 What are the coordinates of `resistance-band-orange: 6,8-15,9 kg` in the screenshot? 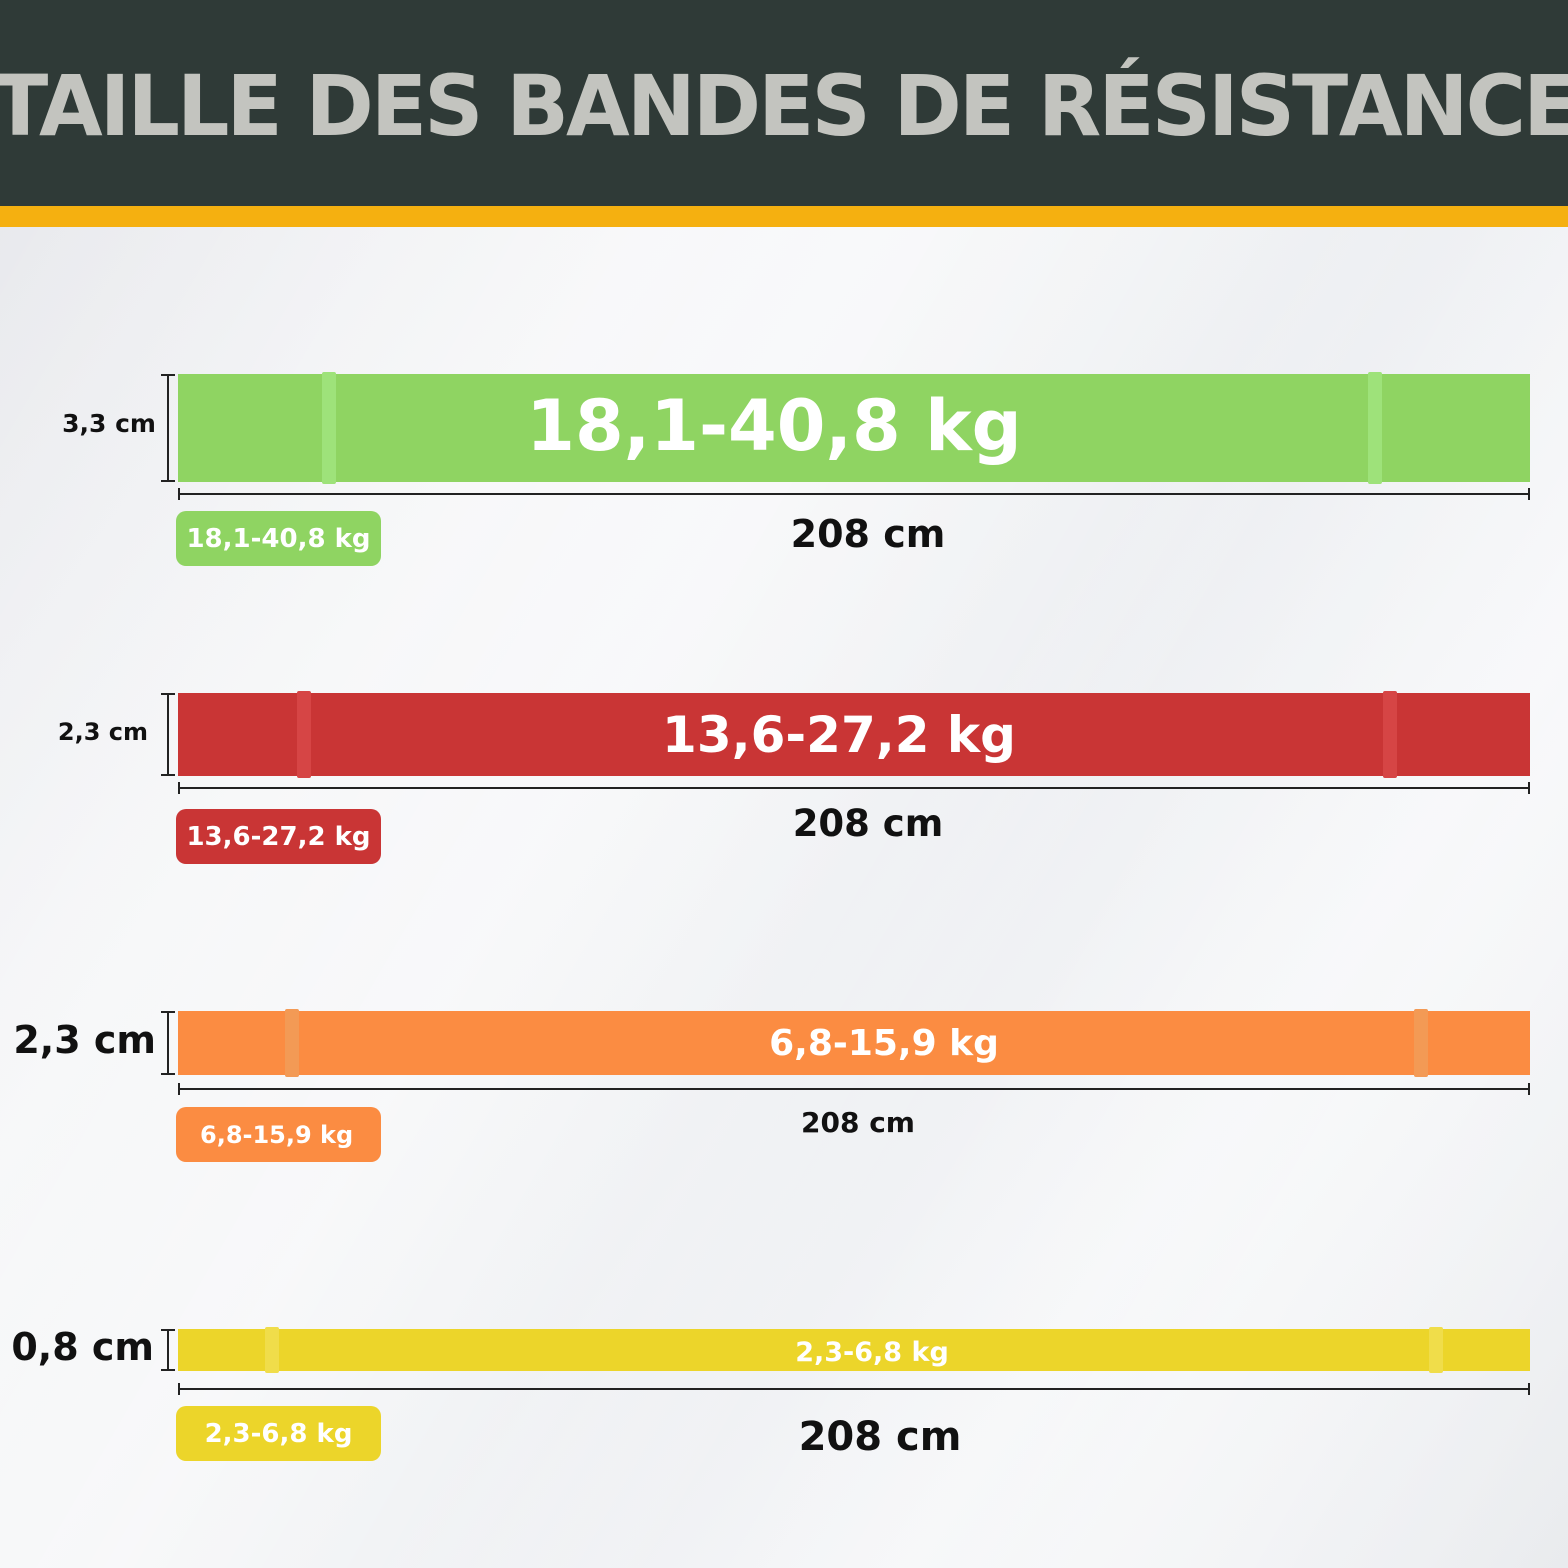 It's located at (854, 1043).